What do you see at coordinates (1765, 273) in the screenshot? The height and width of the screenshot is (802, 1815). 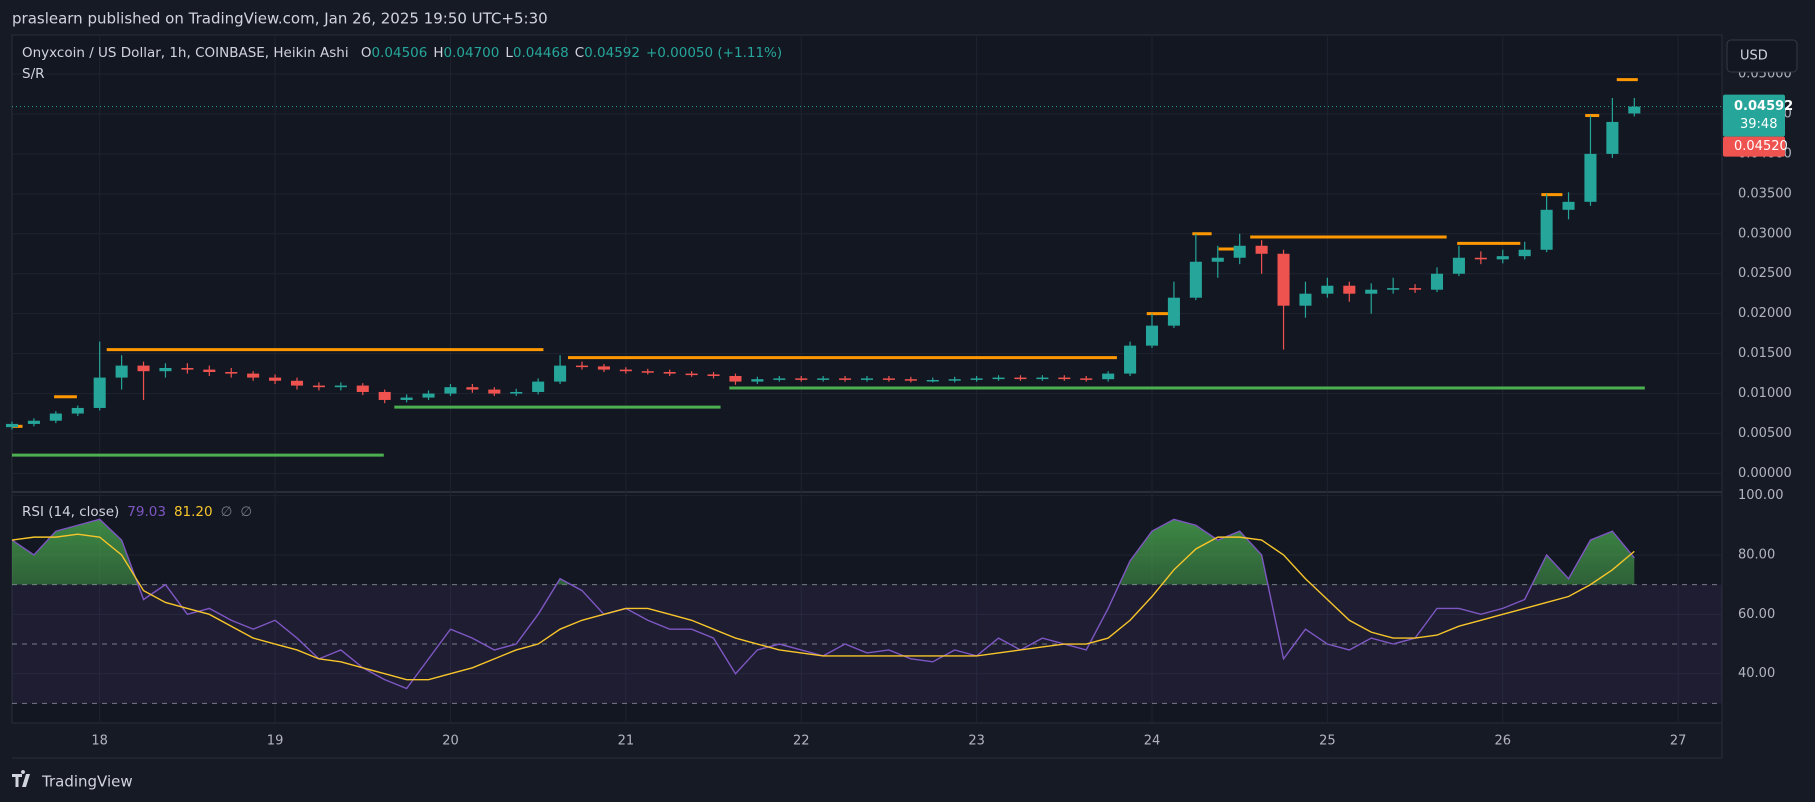 I see `y-tick-label: 0.02500` at bounding box center [1765, 273].